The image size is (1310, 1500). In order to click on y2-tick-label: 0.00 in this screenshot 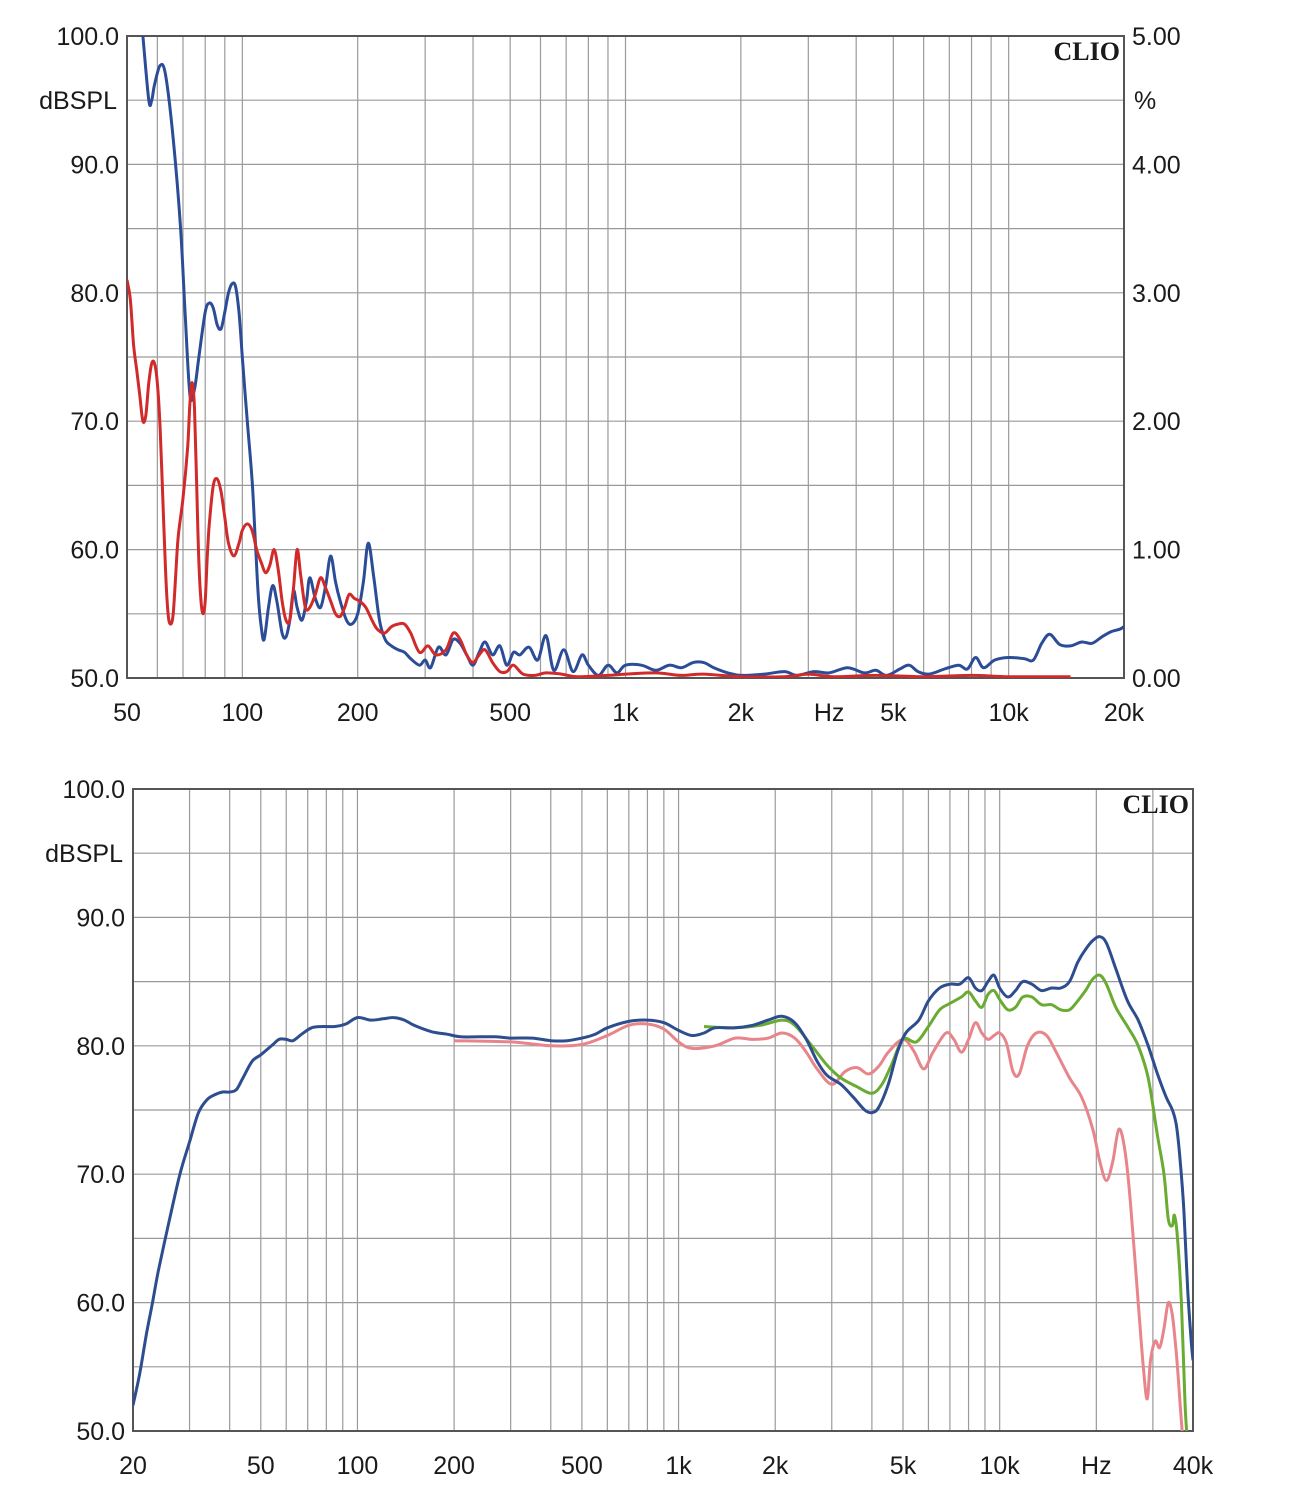, I will do `click(1156, 679)`.